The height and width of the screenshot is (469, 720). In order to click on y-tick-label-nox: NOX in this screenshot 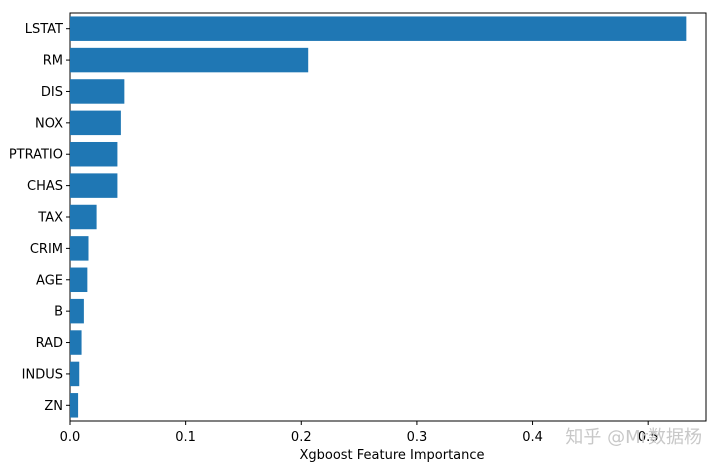, I will do `click(49, 123)`.